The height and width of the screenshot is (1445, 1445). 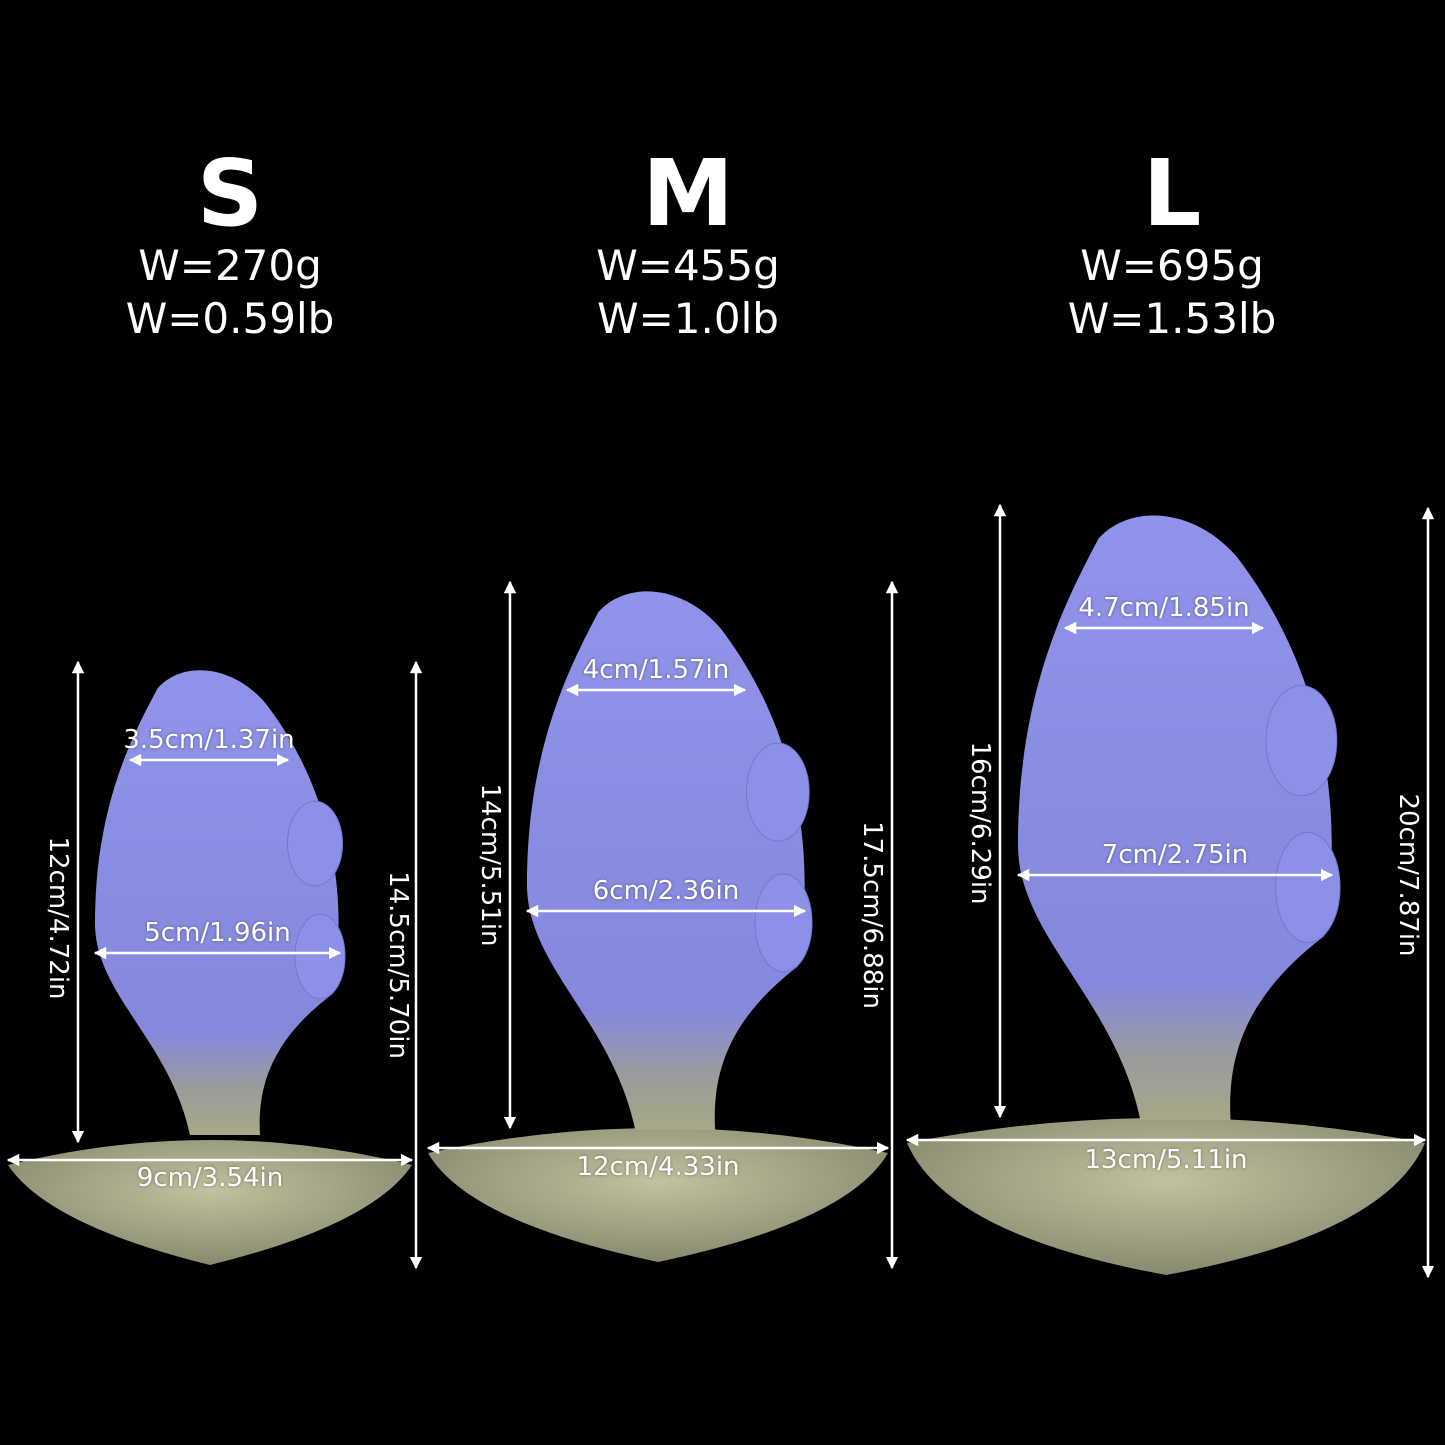 What do you see at coordinates (1175, 855) in the screenshot?
I see `max-width-label: 7cm/2.75in` at bounding box center [1175, 855].